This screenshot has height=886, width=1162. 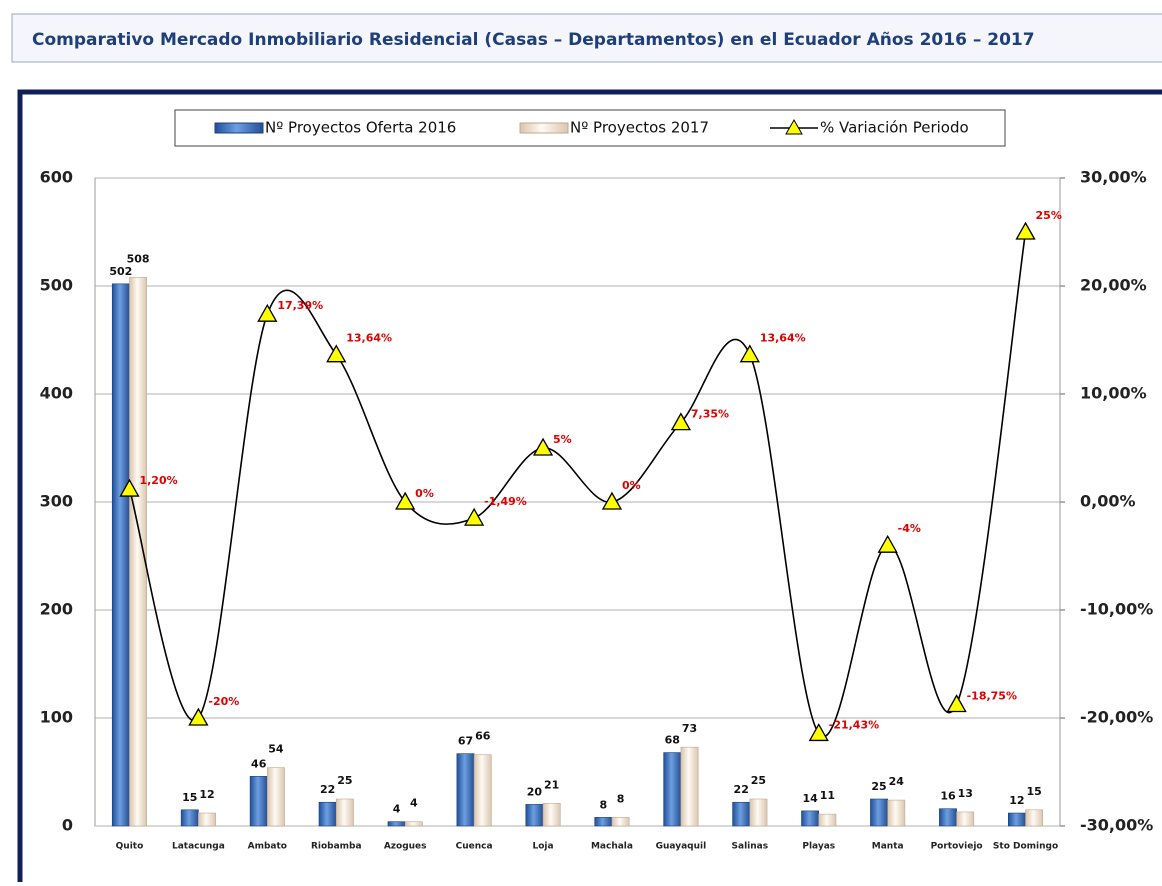 What do you see at coordinates (794, 126) in the screenshot?
I see `legend-marker` at bounding box center [794, 126].